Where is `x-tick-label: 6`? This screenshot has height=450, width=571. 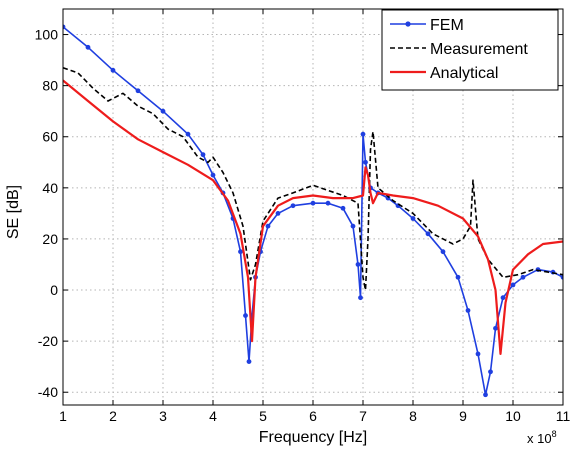 x-tick-label: 6 is located at coordinates (313, 416).